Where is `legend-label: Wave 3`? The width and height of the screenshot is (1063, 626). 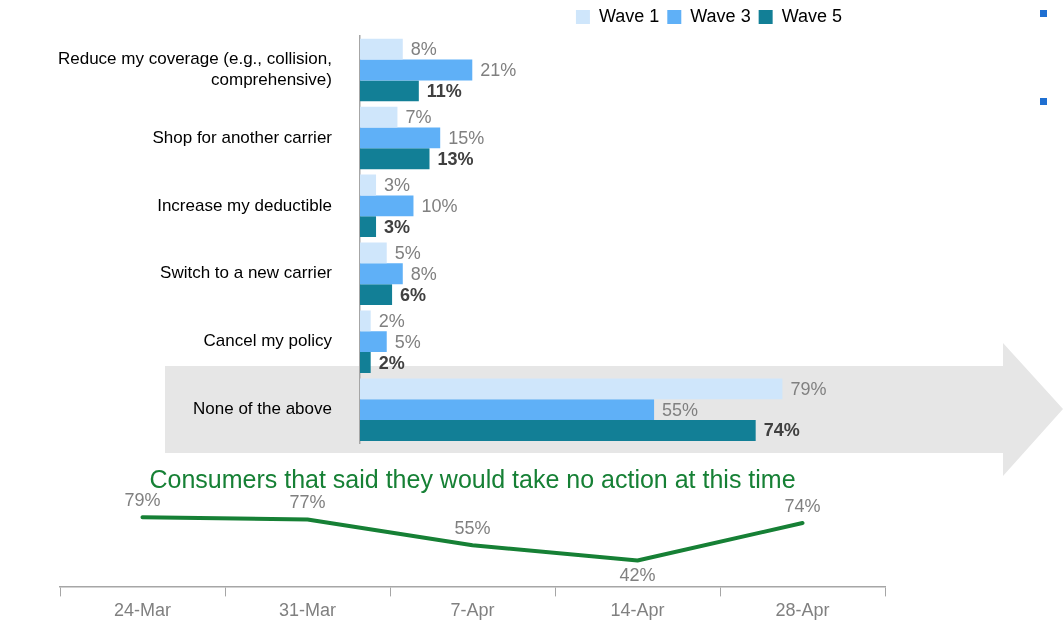 legend-label: Wave 3 is located at coordinates (720, 15).